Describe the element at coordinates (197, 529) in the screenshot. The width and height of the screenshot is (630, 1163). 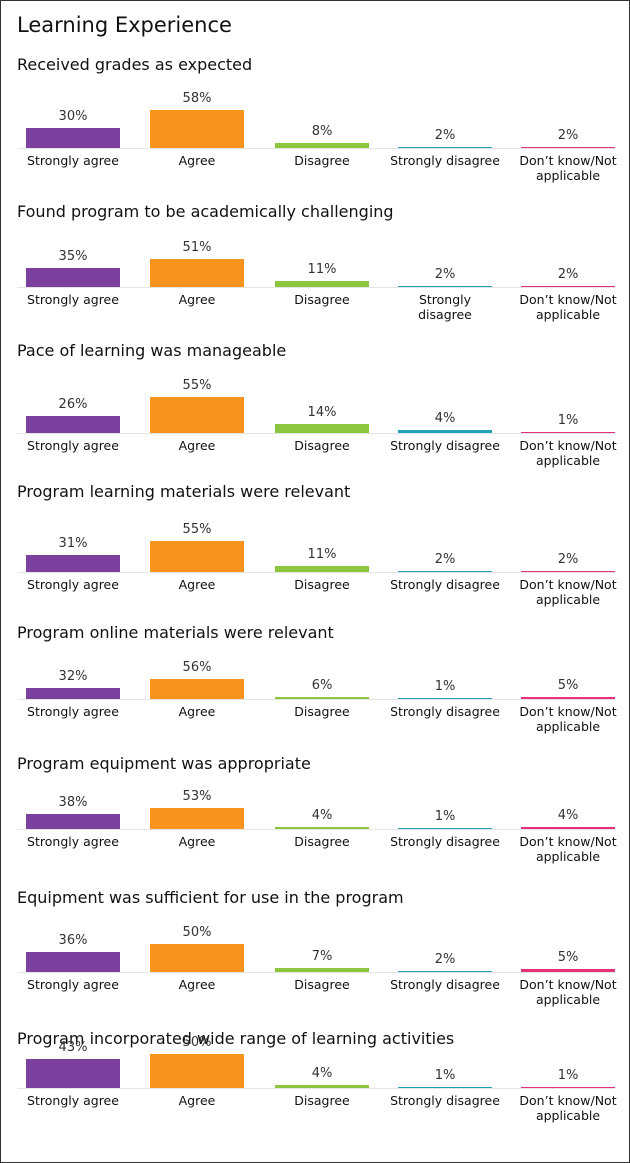
I see `value-label: 55%` at that location.